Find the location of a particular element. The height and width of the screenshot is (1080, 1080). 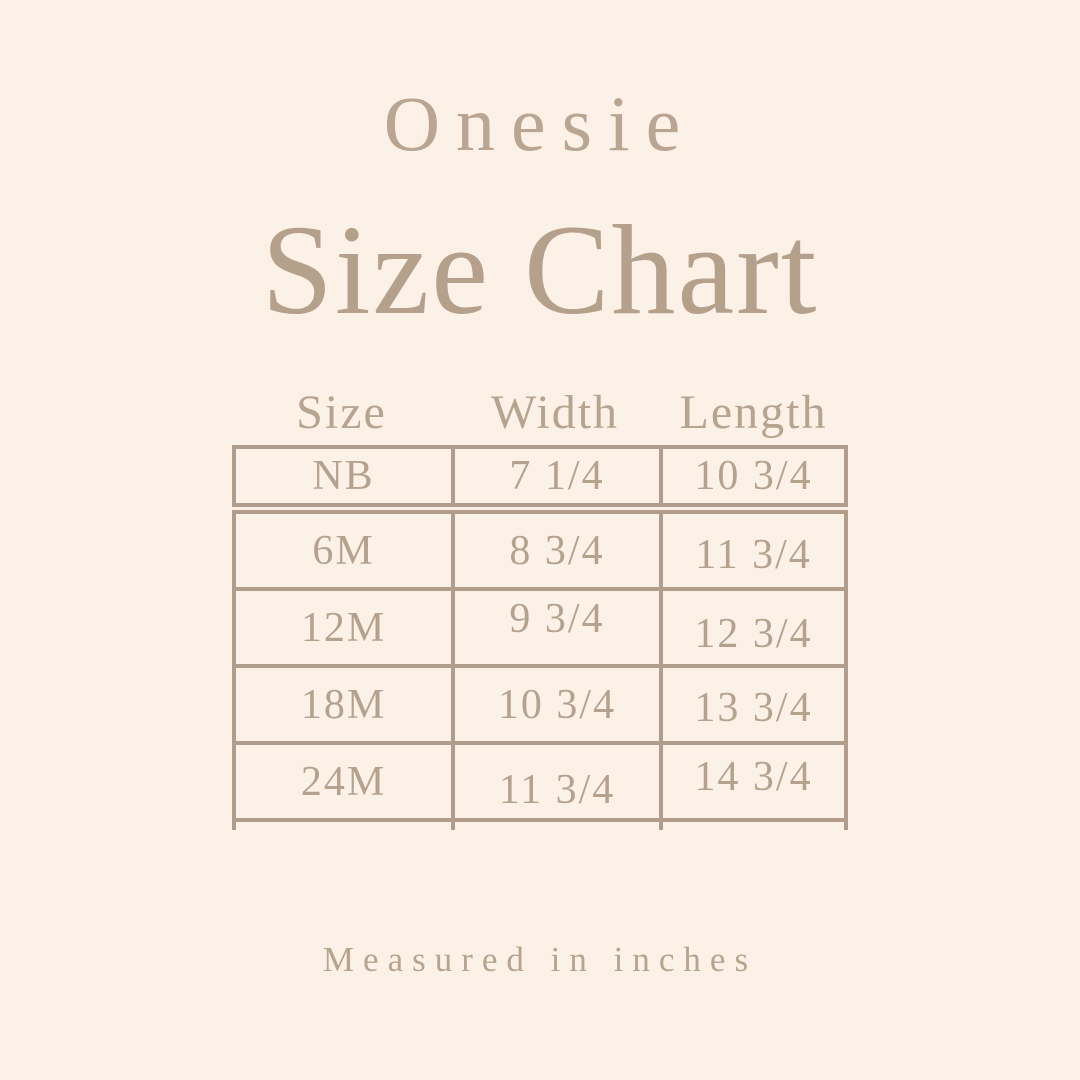

cell-size: 24M is located at coordinates (343, 781).